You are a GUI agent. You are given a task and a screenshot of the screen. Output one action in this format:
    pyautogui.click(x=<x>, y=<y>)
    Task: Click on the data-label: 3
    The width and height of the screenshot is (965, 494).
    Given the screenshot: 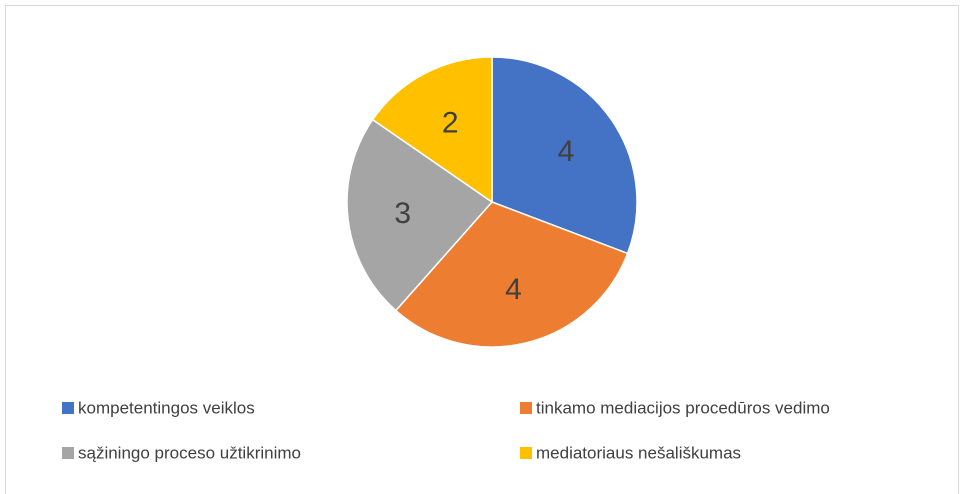 What is the action you would take?
    pyautogui.click(x=402, y=213)
    